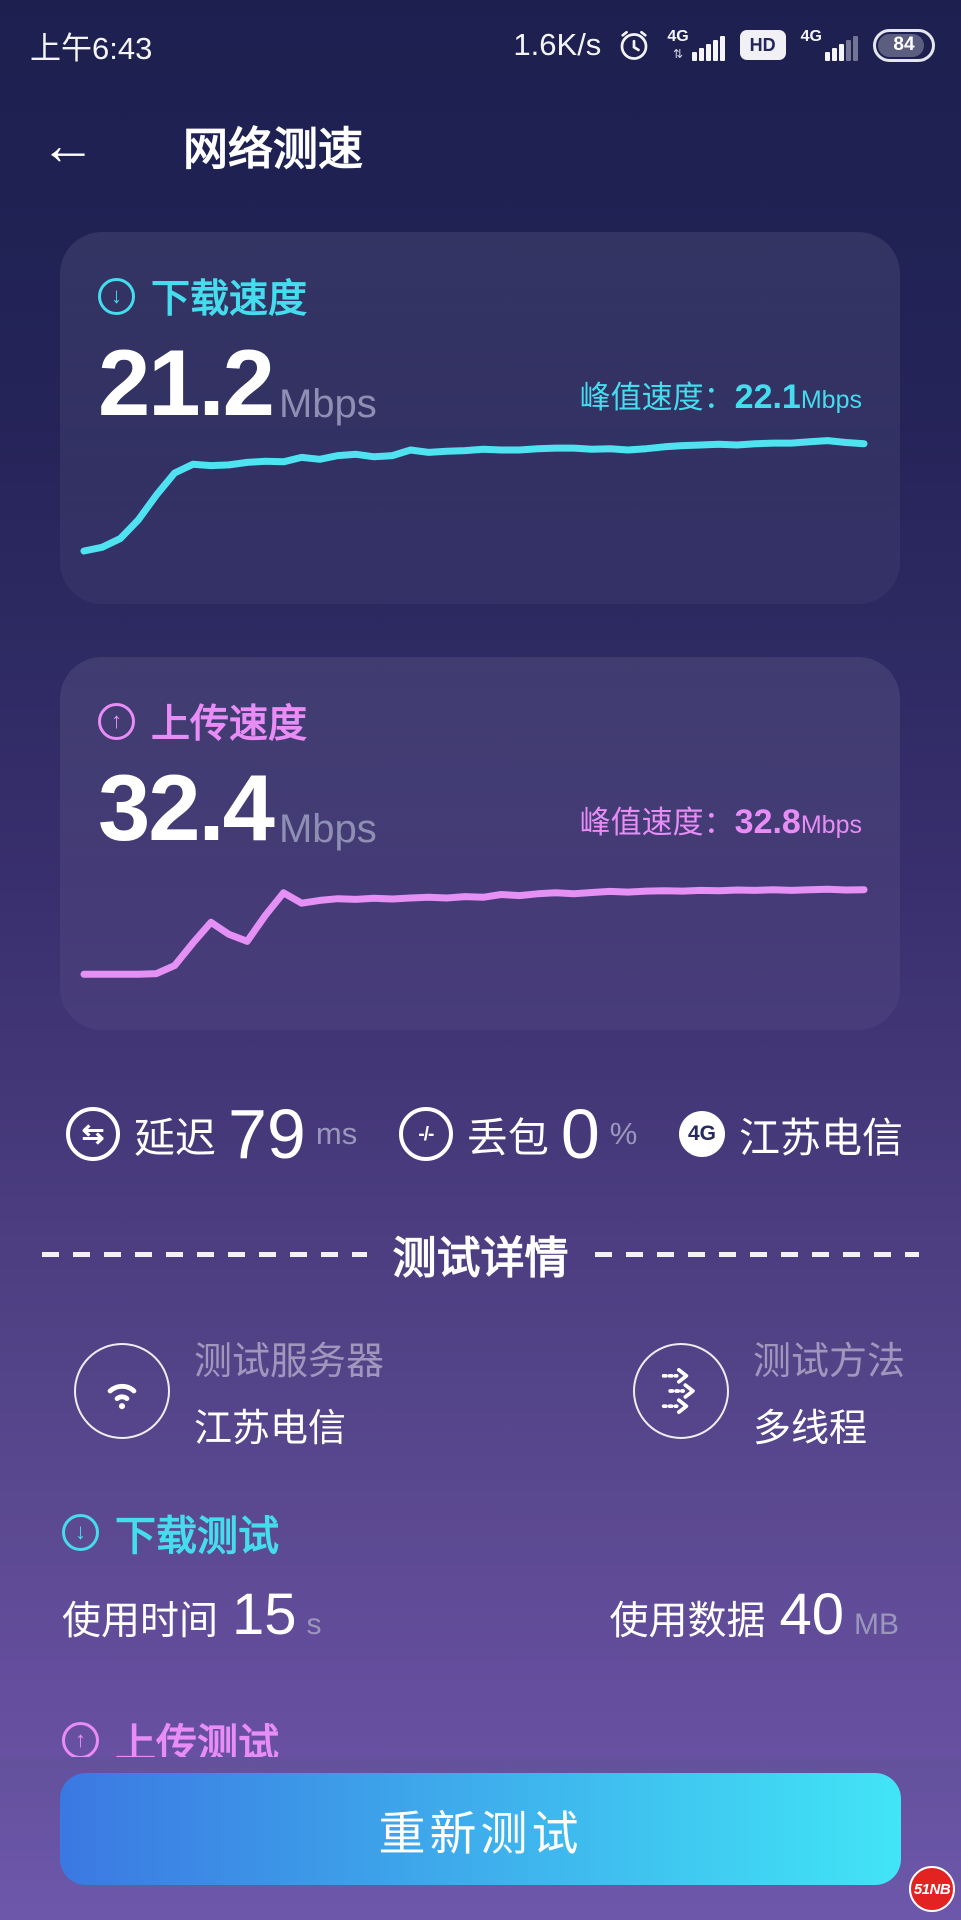 This screenshot has height=1920, width=961. I want to click on retest-button: 重新测试, so click(480, 1829).